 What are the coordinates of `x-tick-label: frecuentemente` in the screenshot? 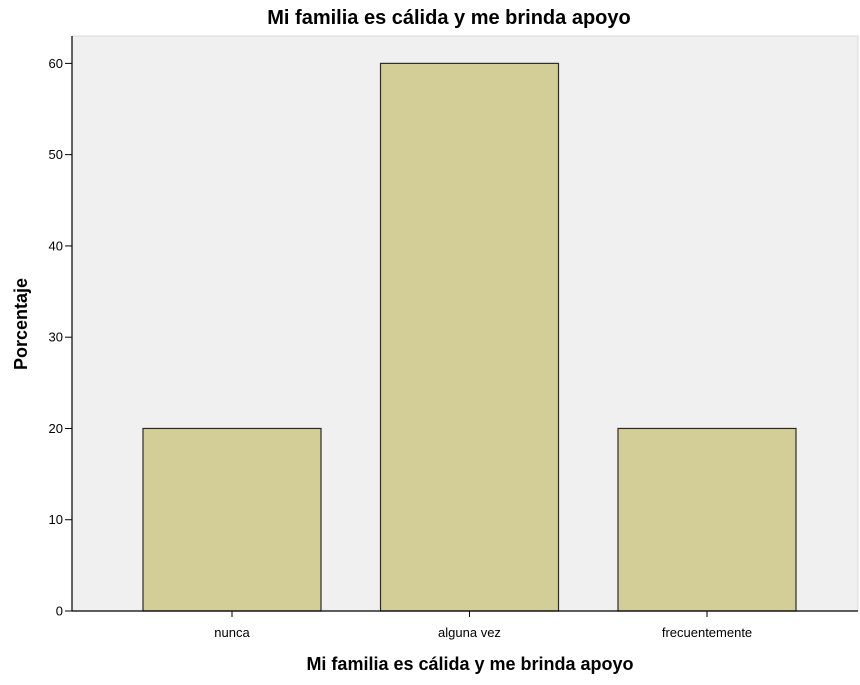 It's located at (707, 632).